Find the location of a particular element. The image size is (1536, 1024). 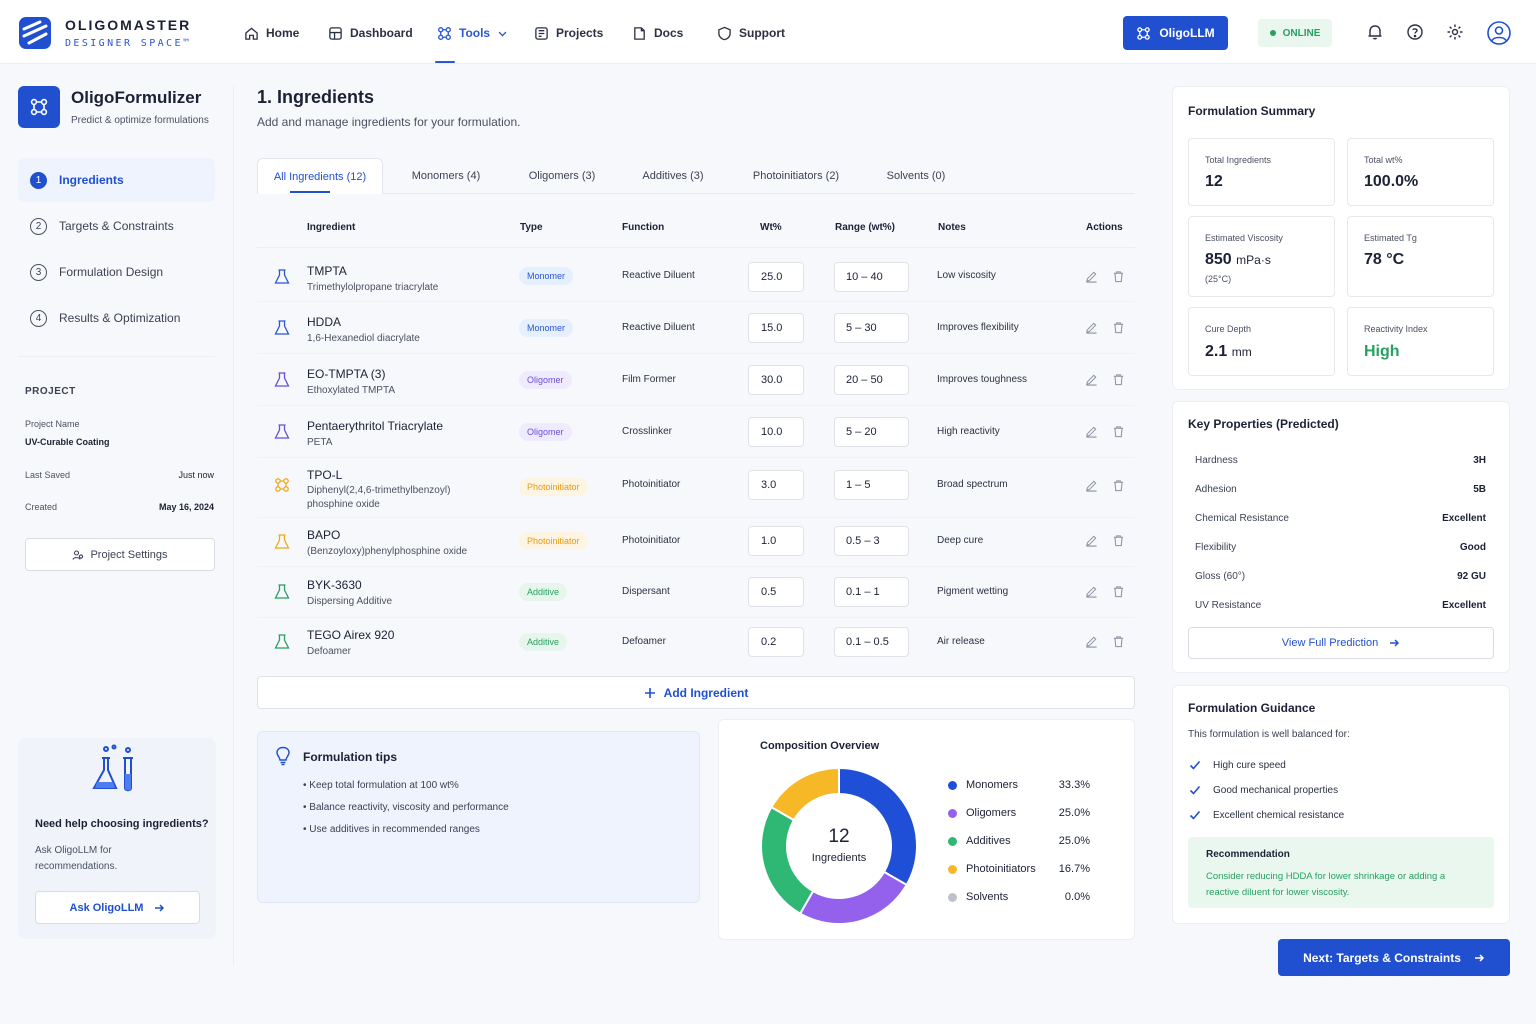

check-icon is located at coordinates (1195, 765).